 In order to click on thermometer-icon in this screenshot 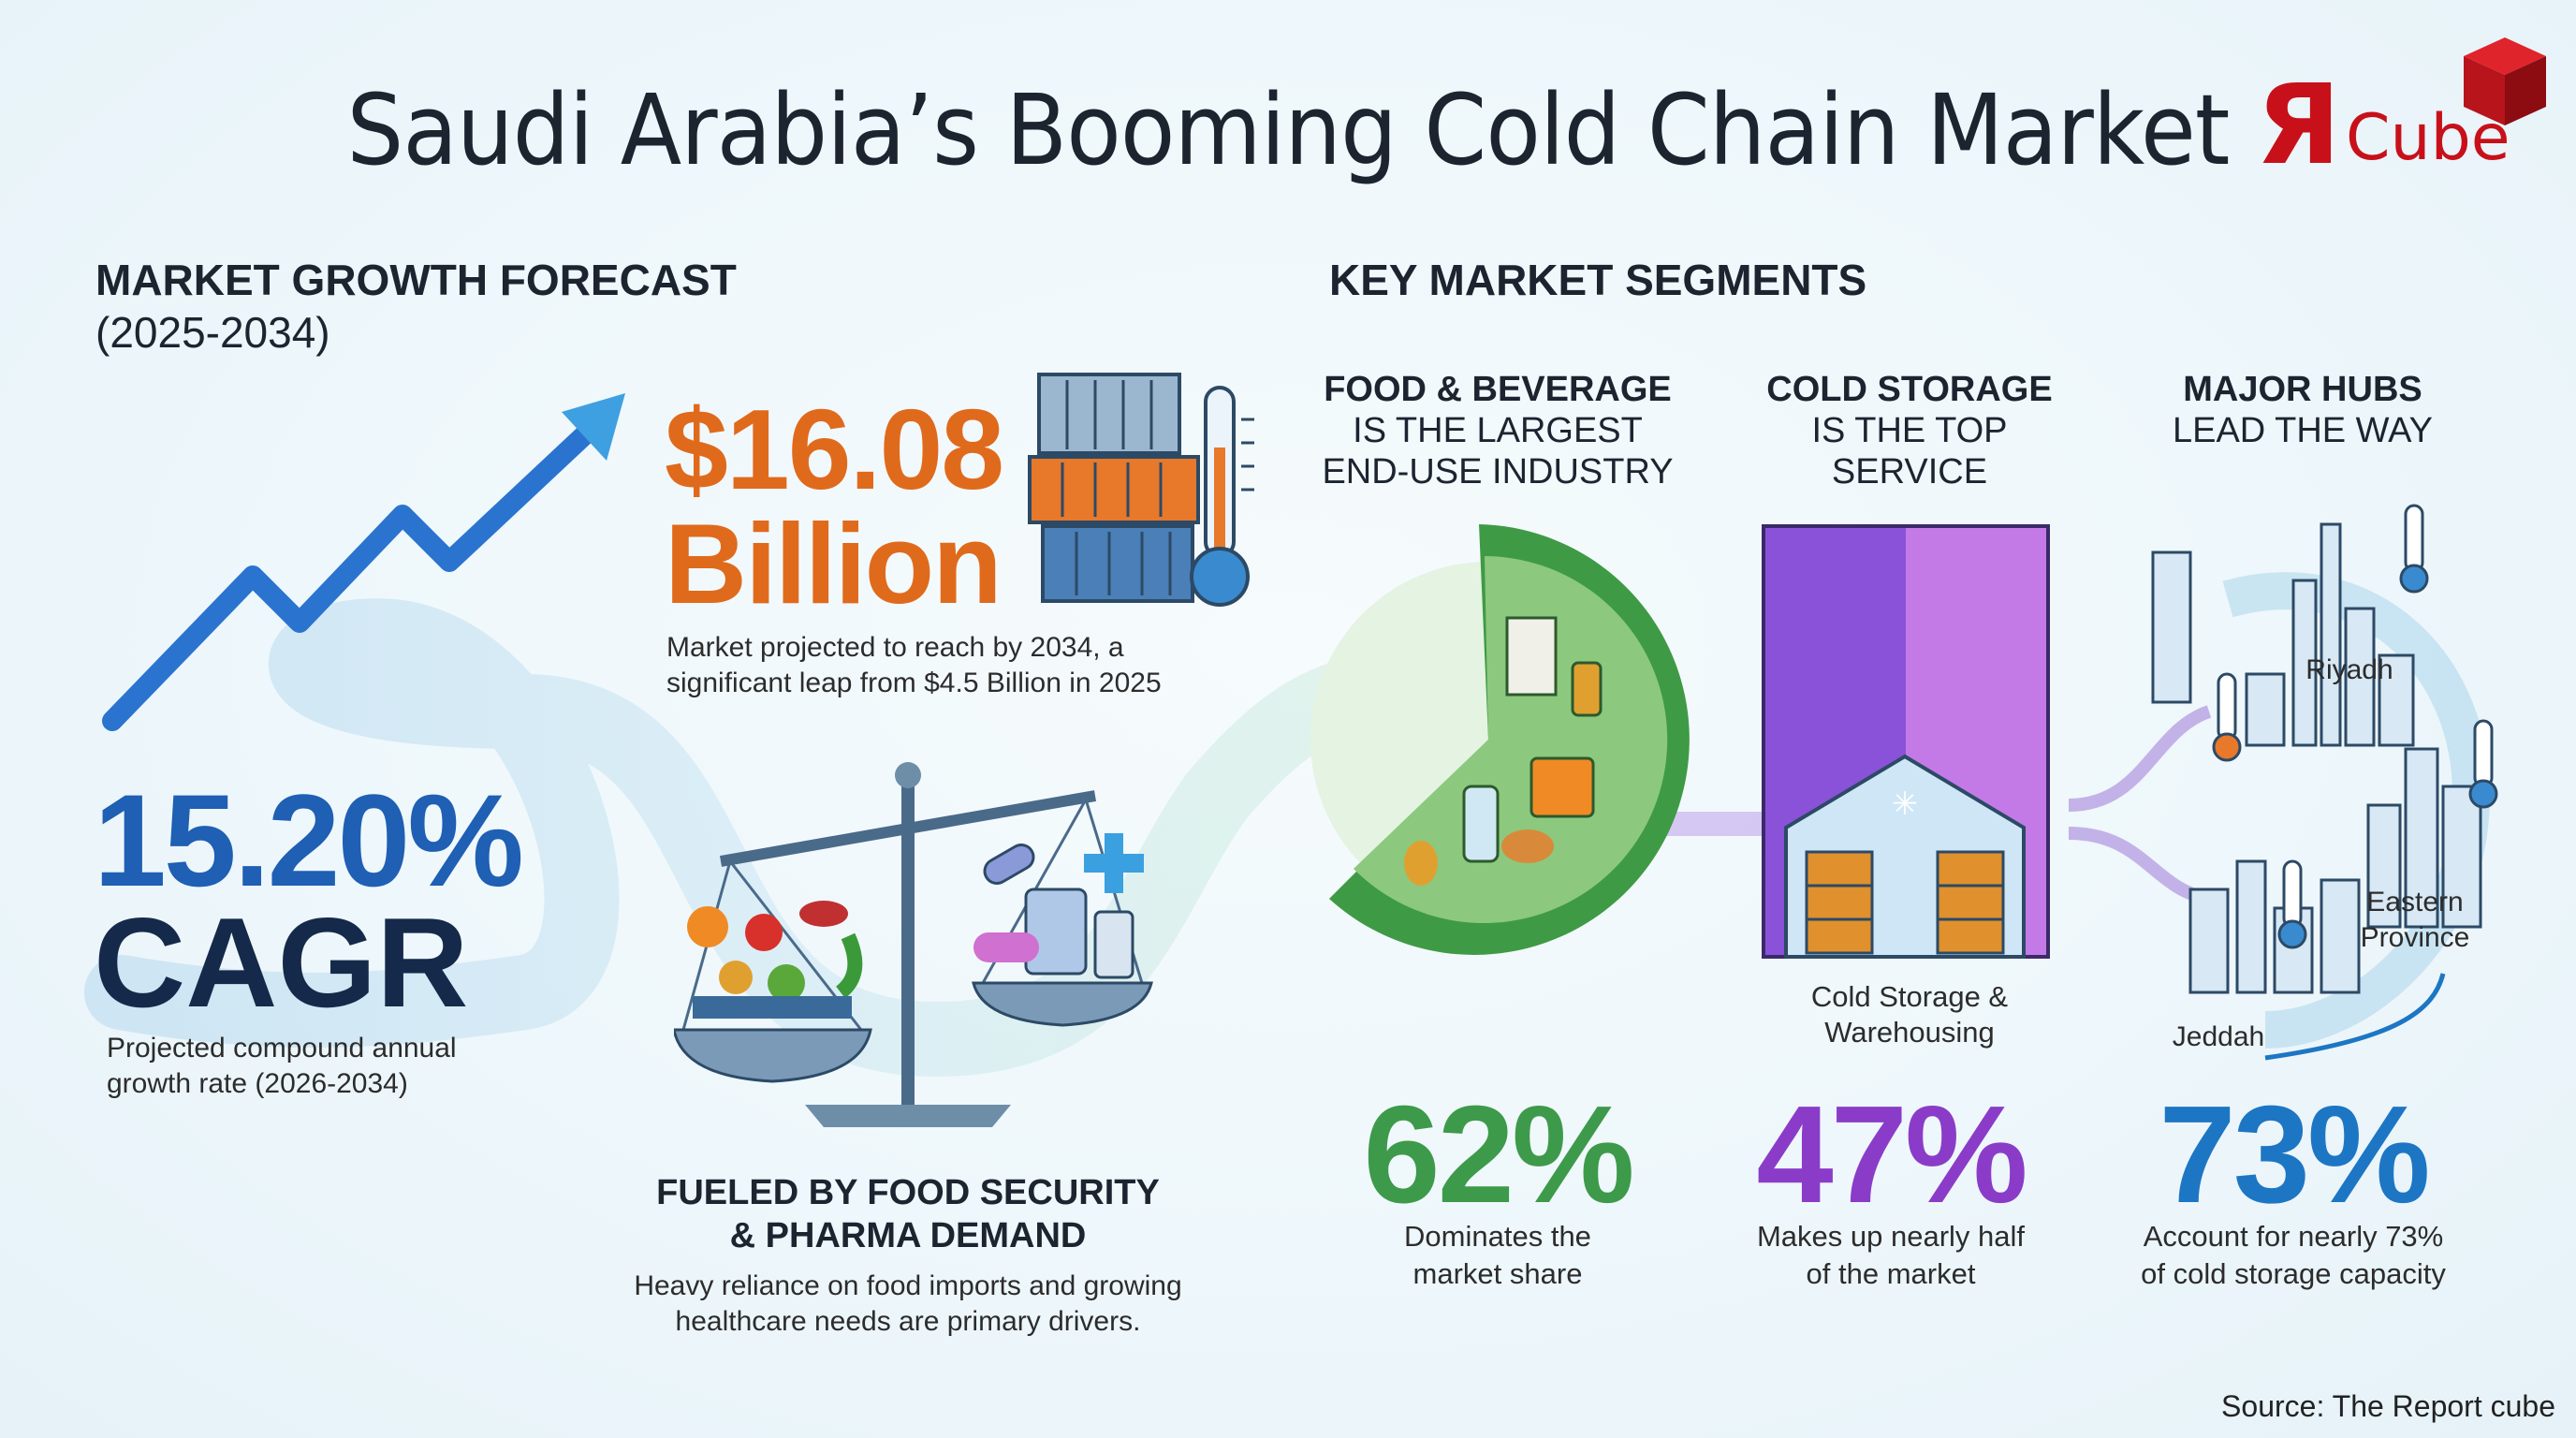, I will do `click(1222, 496)`.